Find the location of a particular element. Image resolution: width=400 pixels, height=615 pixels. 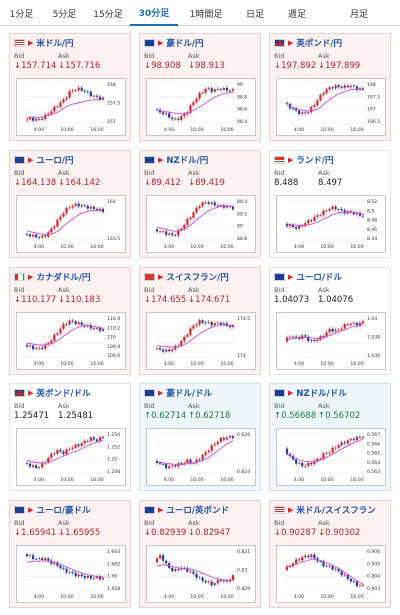

mini-chart: 0.626 0.624 4:00 10:00 16:00 is located at coordinates (201, 457).